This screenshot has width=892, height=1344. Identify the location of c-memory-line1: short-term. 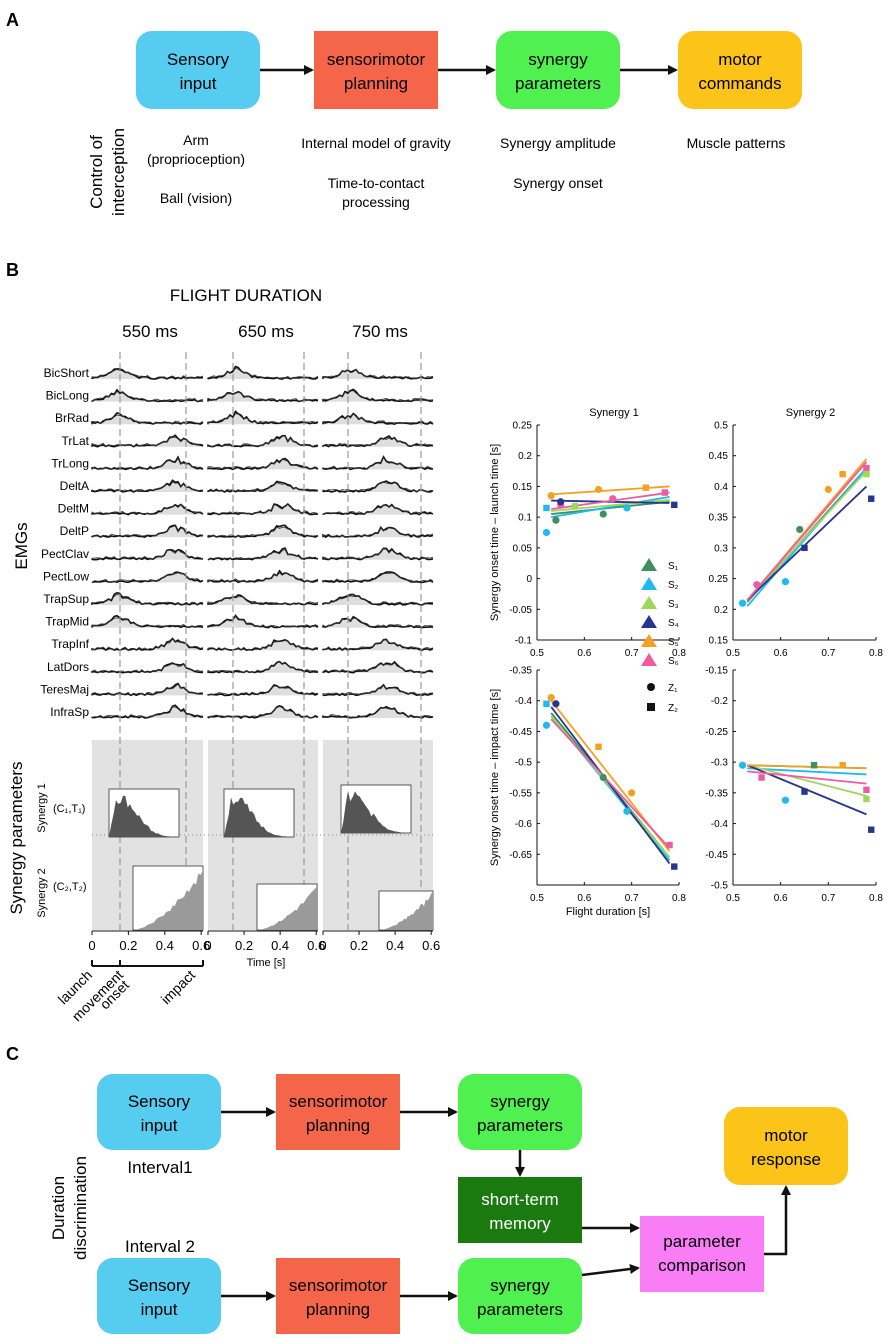
(519, 1199).